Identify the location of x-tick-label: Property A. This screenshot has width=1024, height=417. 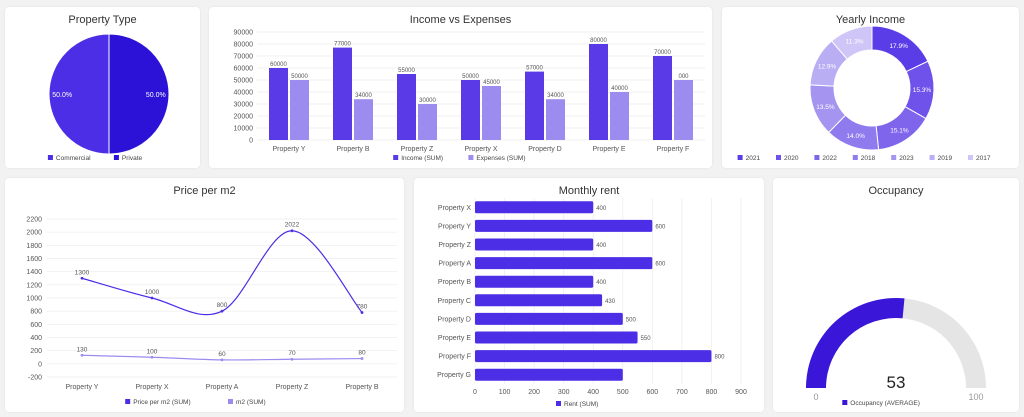
(222, 387).